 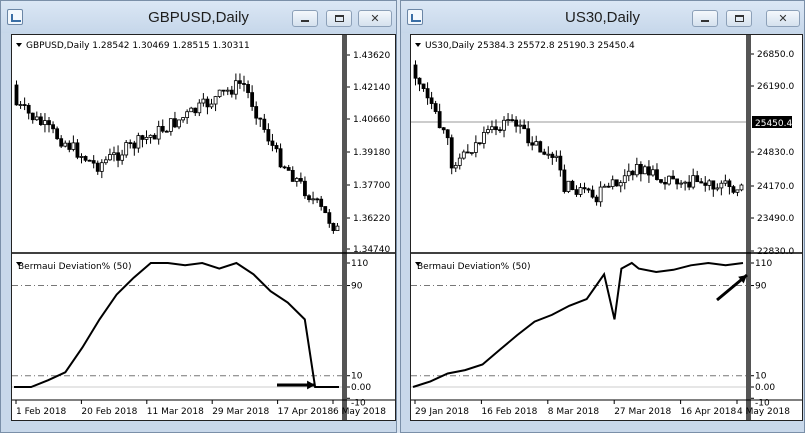 What do you see at coordinates (371, 153) in the screenshot?
I see `price-tick-label: 1.39180` at bounding box center [371, 153].